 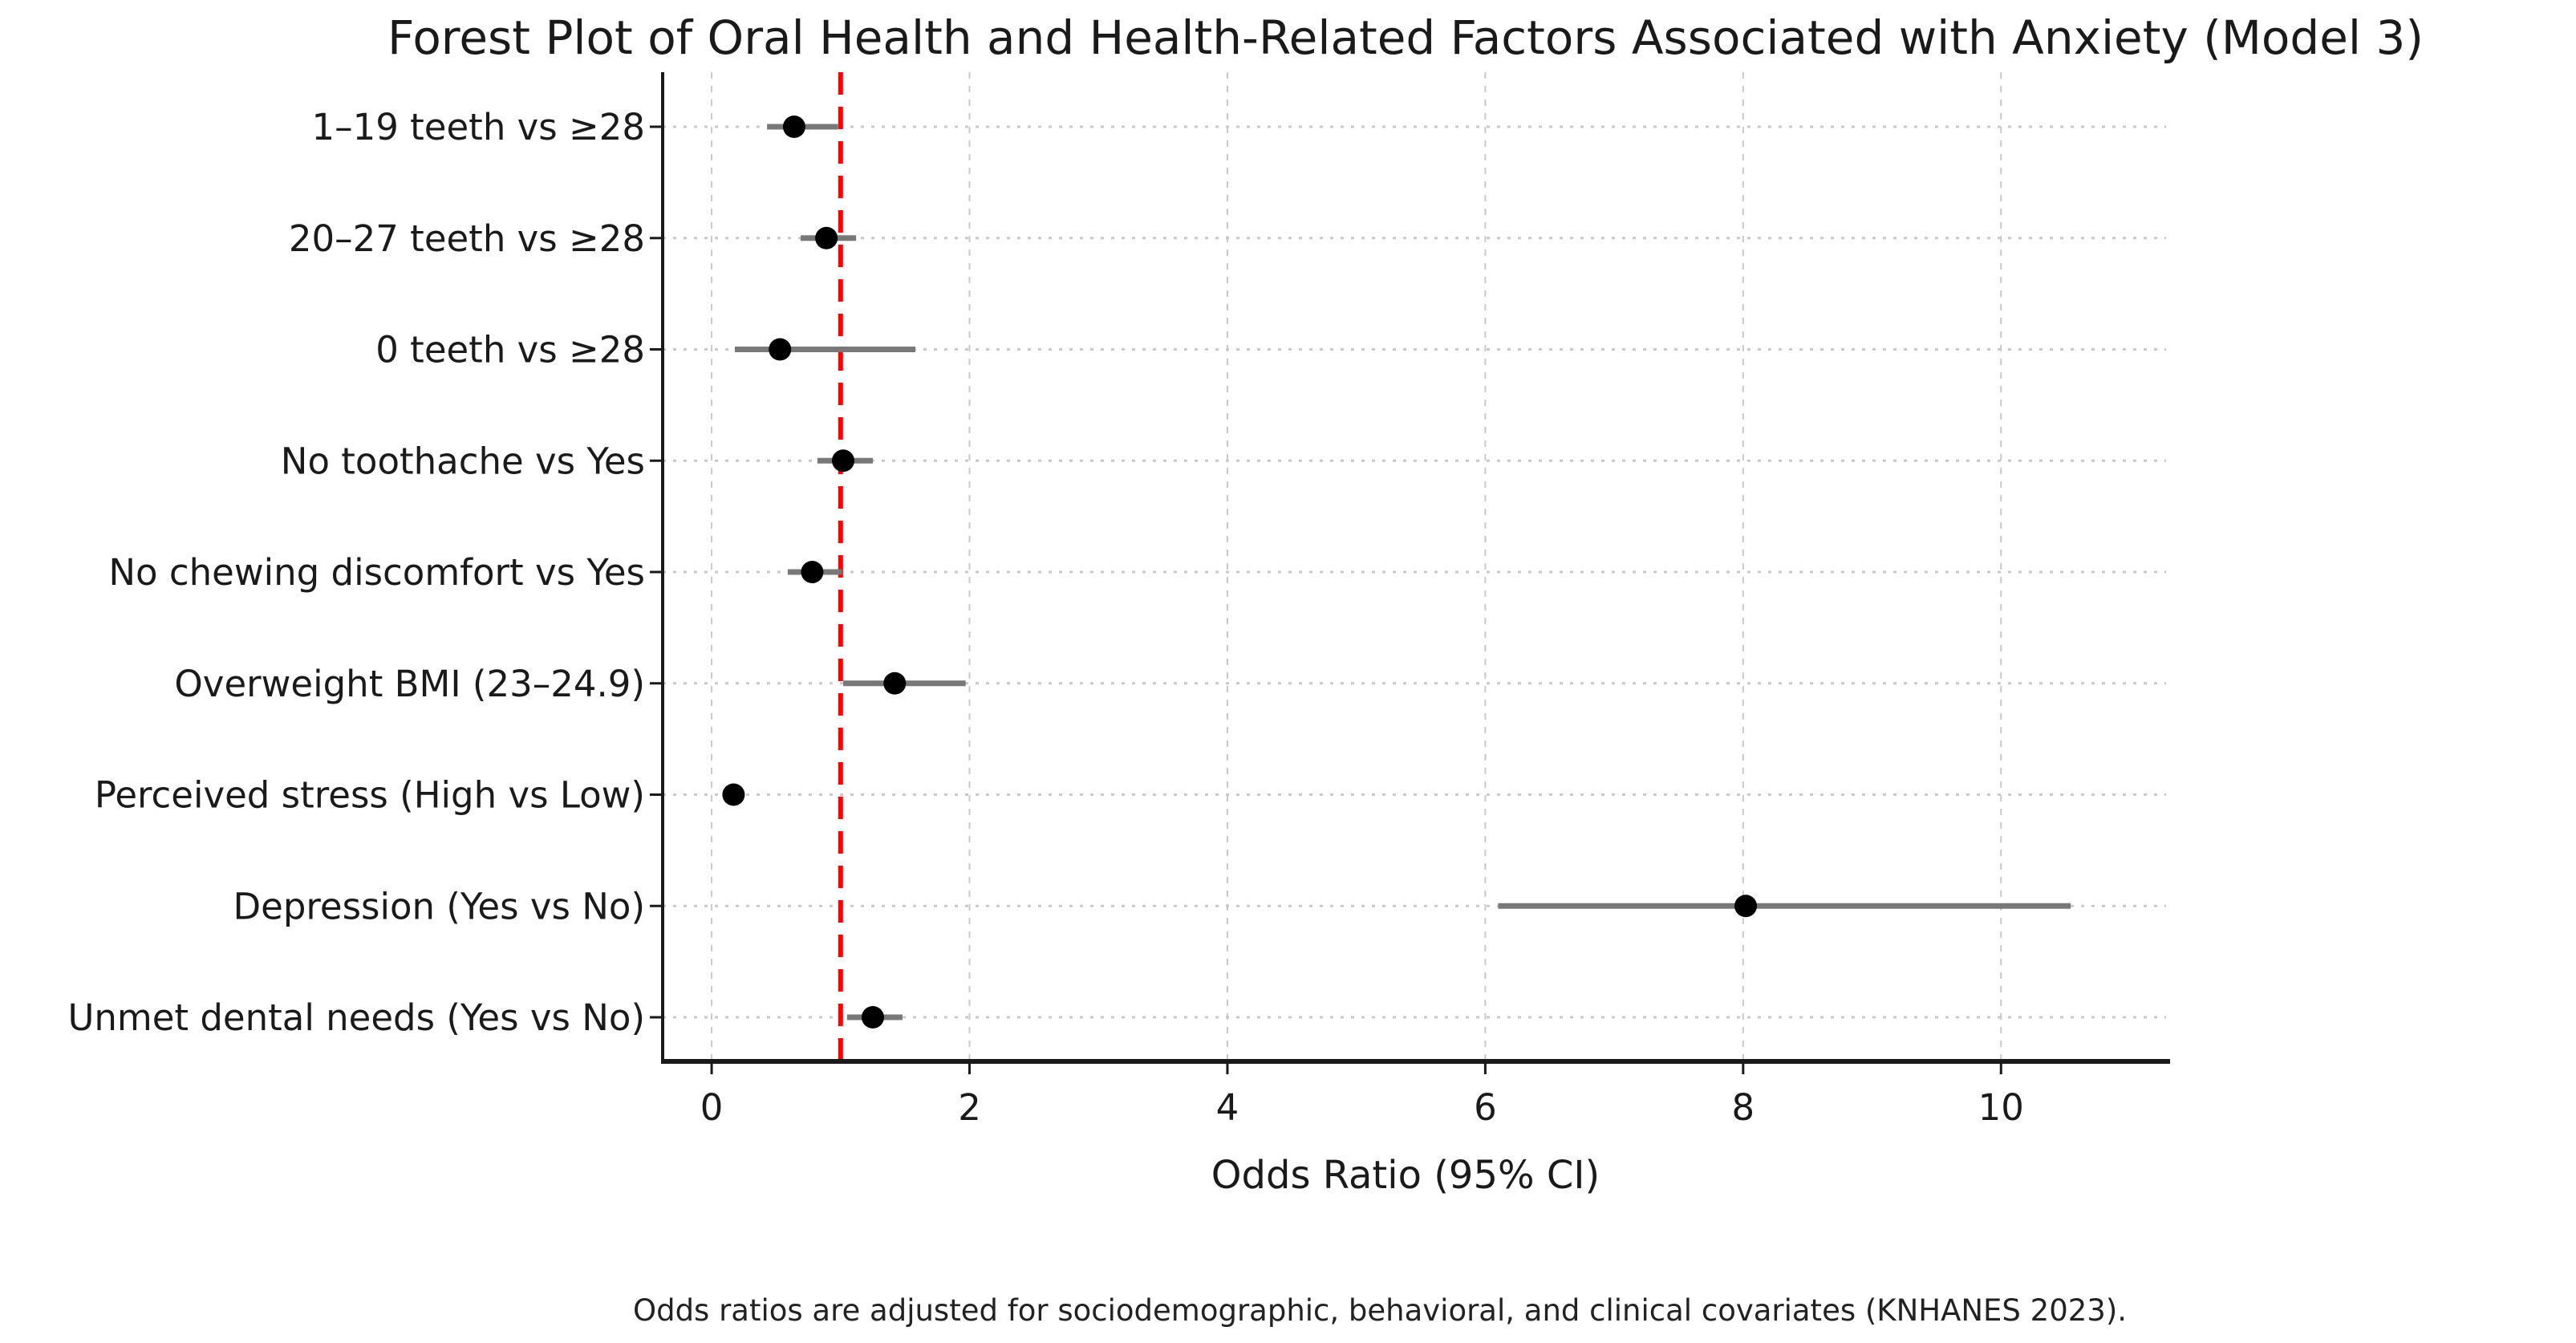 I want to click on category-label: No chewing discomfort vs Yes, so click(x=376, y=572).